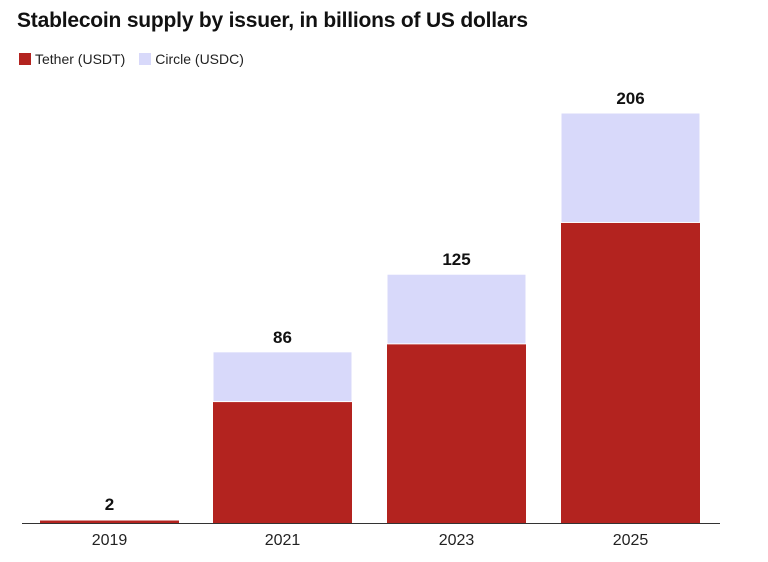  I want to click on legend-swatch-tether, so click(25, 59).